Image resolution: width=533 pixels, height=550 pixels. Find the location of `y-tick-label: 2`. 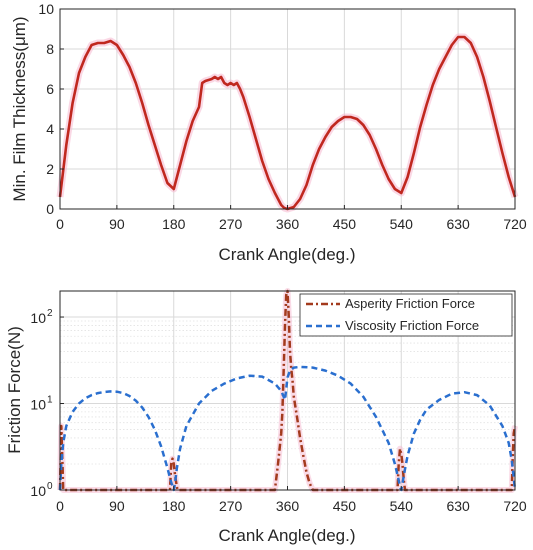

y-tick-label: 2 is located at coordinates (50, 169).